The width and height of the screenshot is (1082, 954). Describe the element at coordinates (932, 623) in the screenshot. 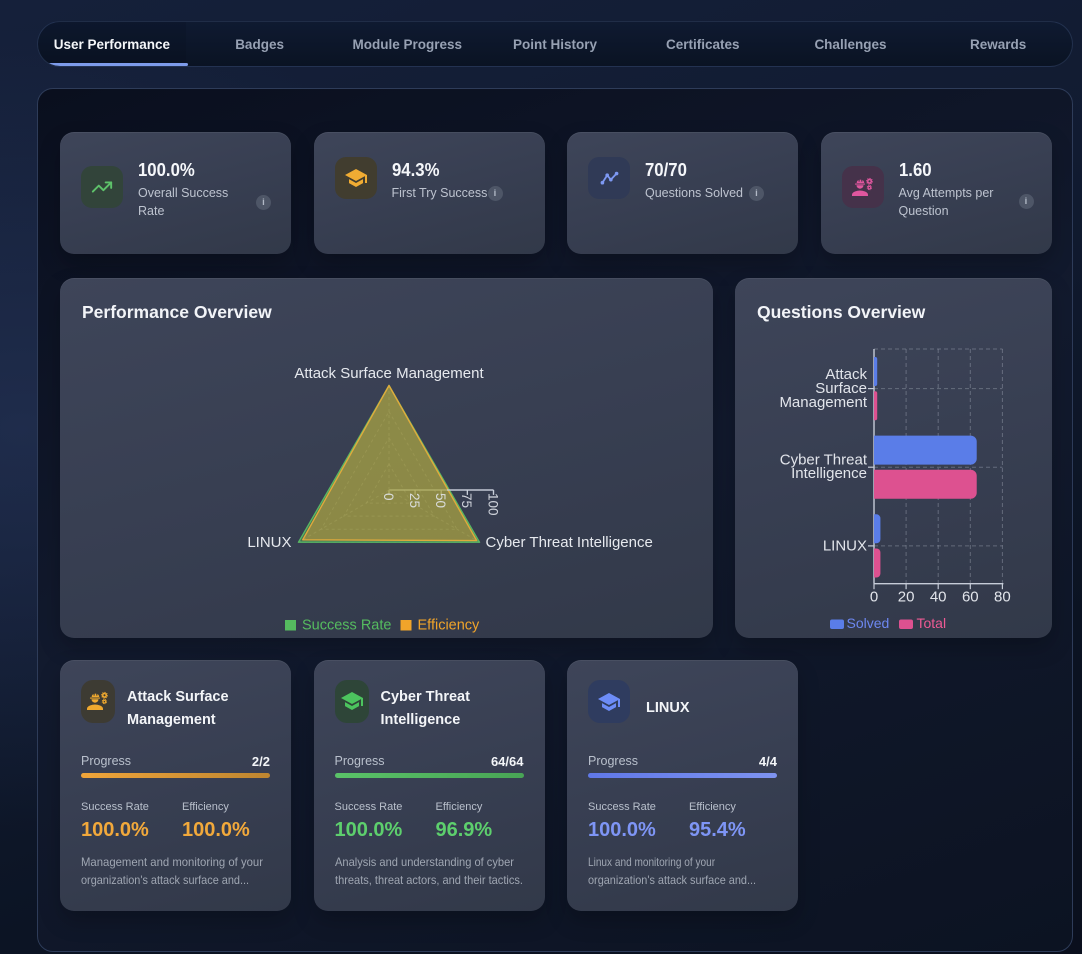

I see `svg-text: Total` at that location.